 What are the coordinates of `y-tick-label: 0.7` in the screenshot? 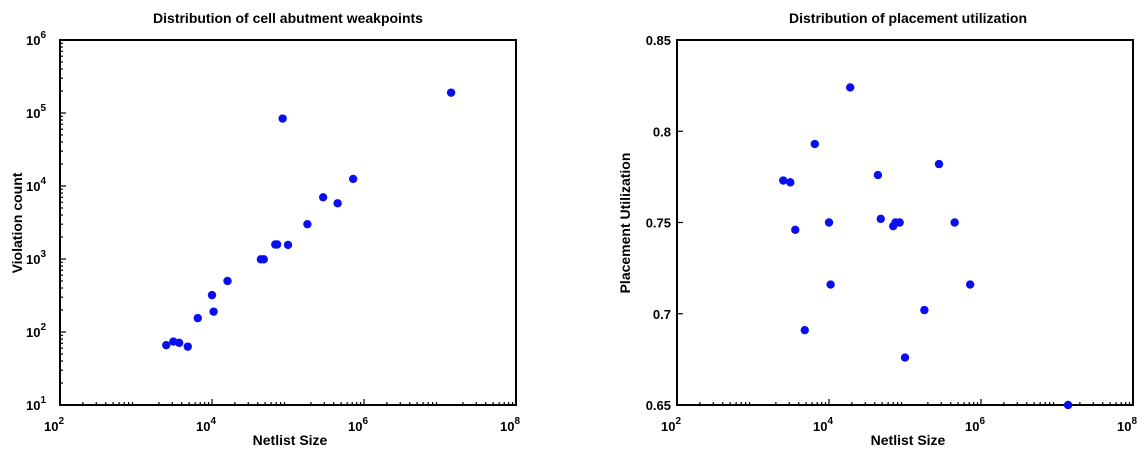 It's located at (662, 314).